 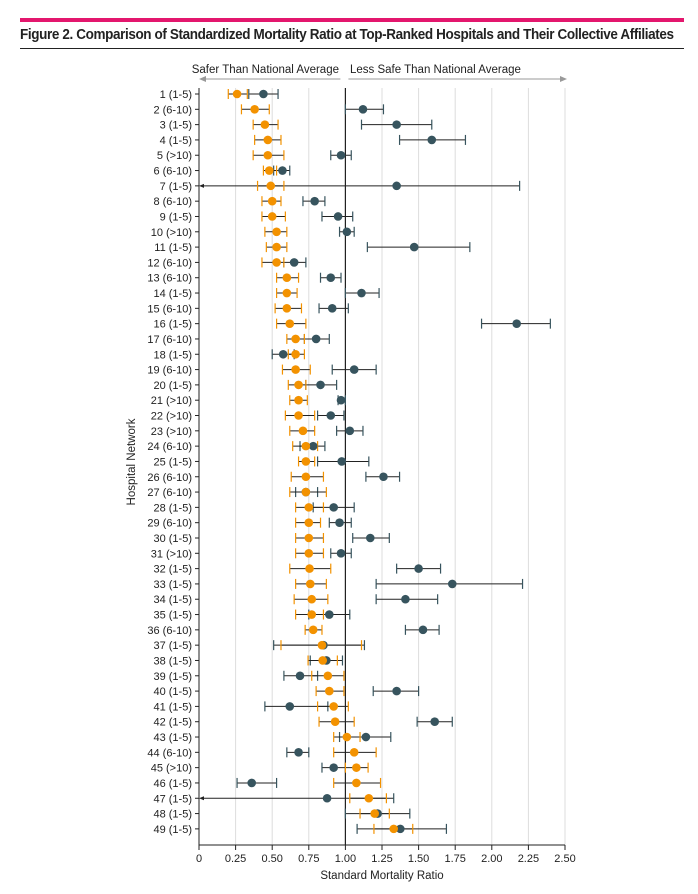 I want to click on row-label: 24 (6-10), so click(x=169, y=447).